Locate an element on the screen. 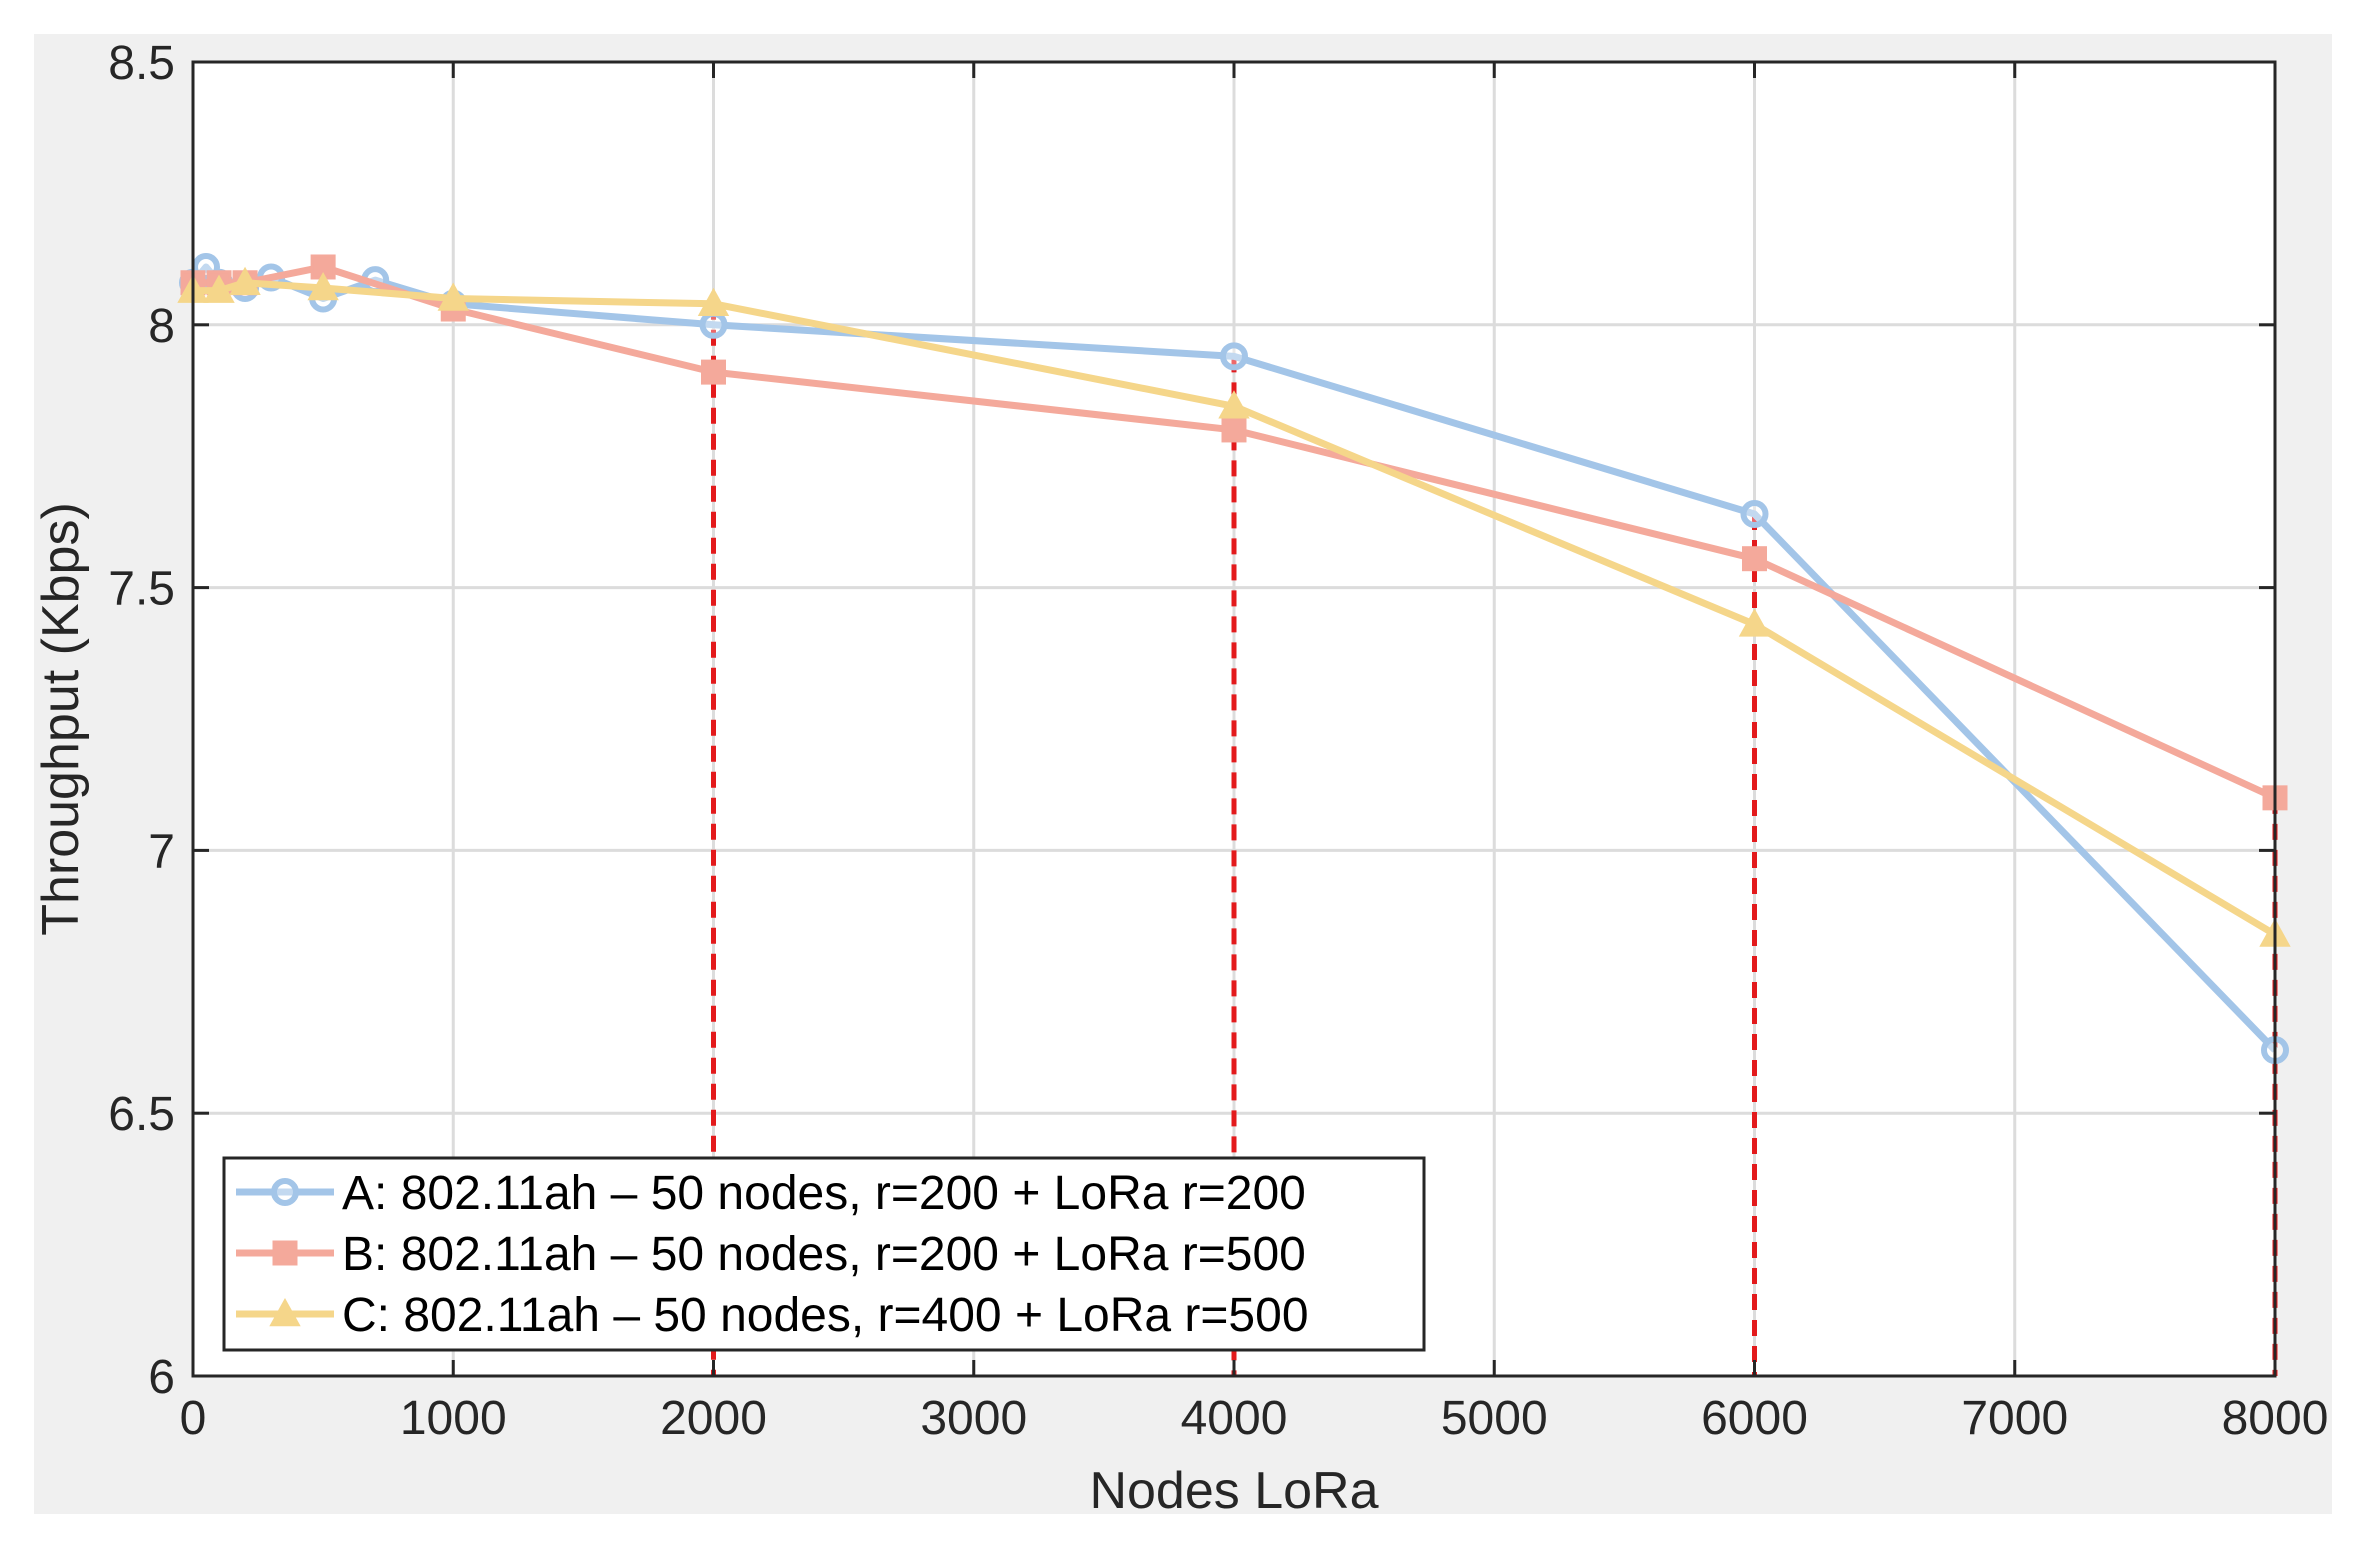 This screenshot has width=2360, height=1542. x-tick-label: 1000 is located at coordinates (453, 1418).